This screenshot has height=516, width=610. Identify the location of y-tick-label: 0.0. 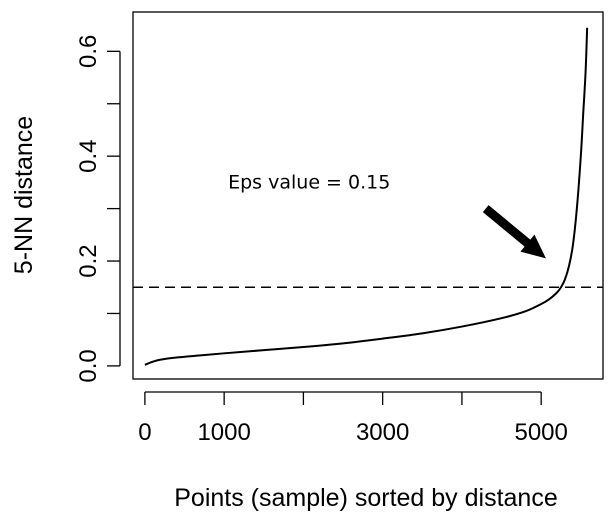
(88, 365).